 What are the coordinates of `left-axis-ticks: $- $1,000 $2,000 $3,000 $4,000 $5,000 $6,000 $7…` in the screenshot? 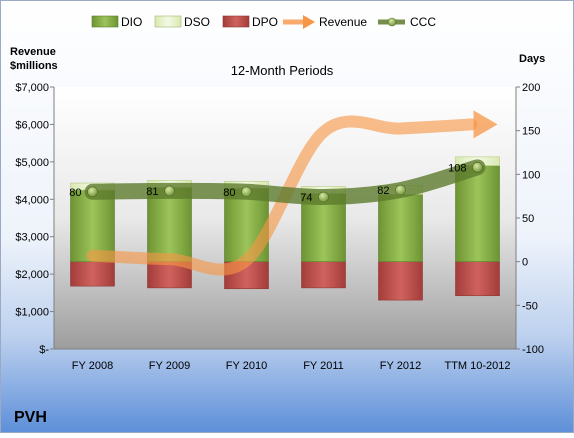 It's located at (34, 219).